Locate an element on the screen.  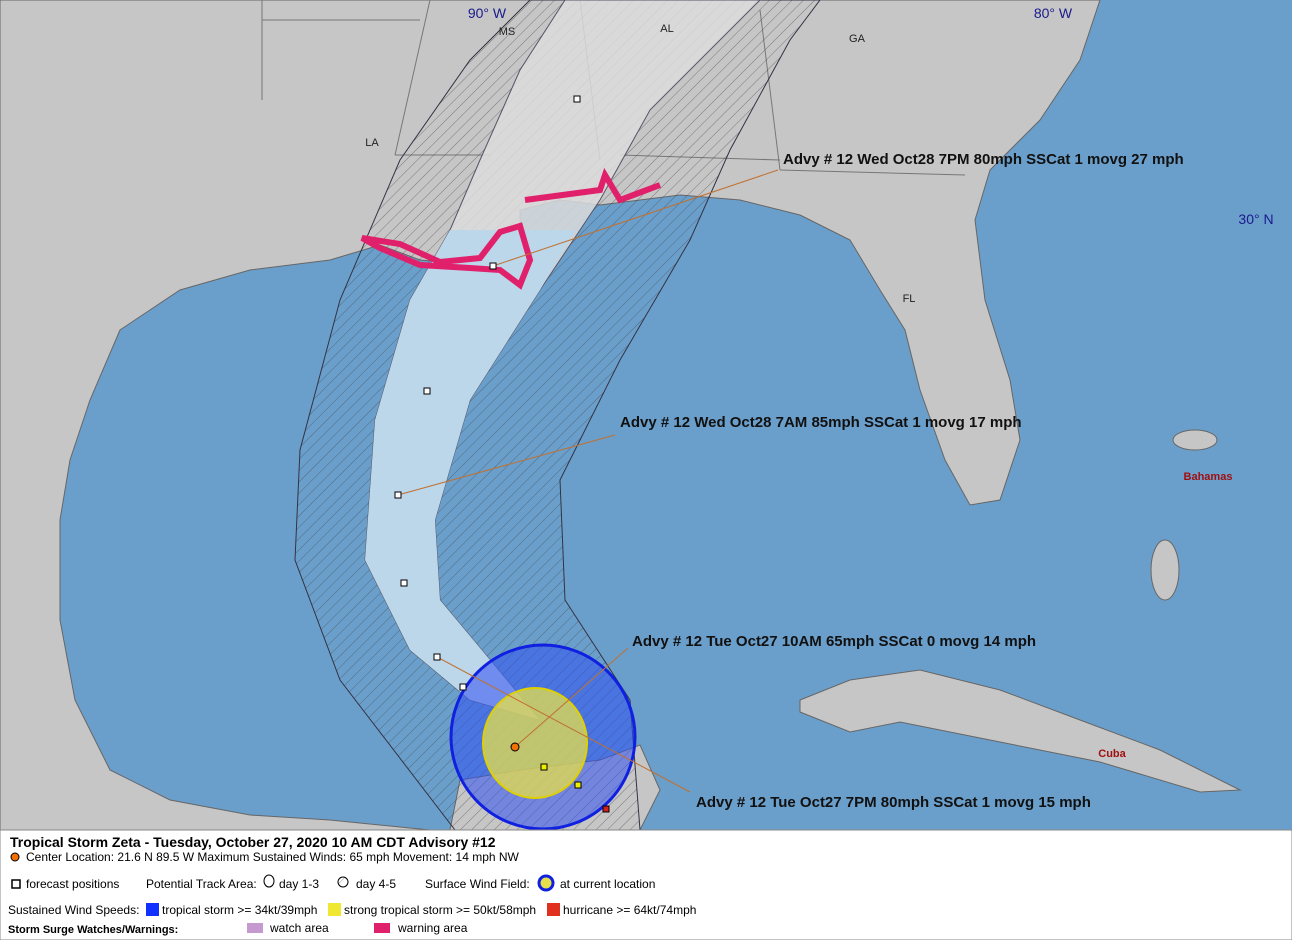
place: GA is located at coordinates (857, 39).